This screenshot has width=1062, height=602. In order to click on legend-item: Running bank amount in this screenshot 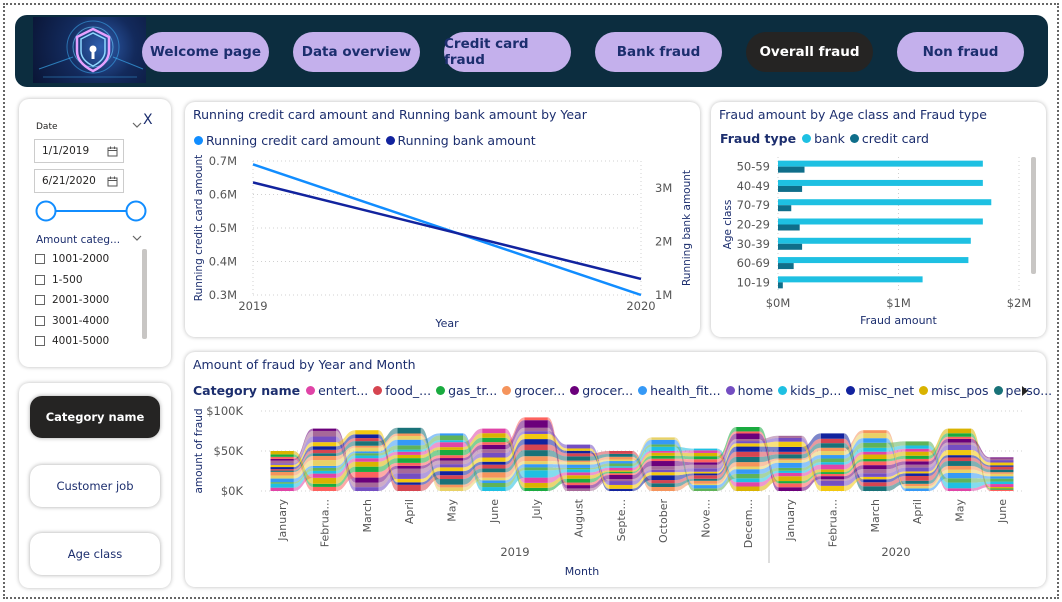, I will do `click(460, 140)`.